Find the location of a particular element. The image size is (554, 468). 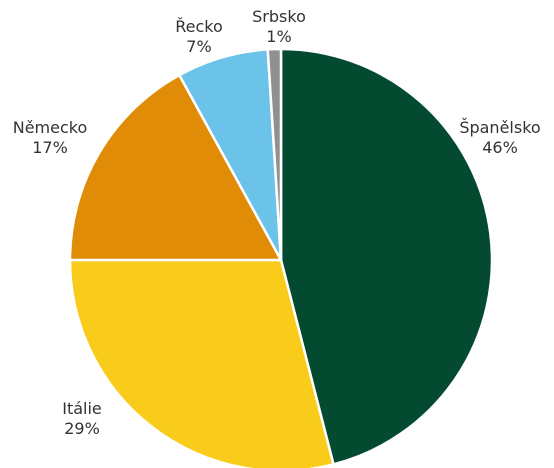

pie-label-srbsko: Srbsko 1% is located at coordinates (279, 26).